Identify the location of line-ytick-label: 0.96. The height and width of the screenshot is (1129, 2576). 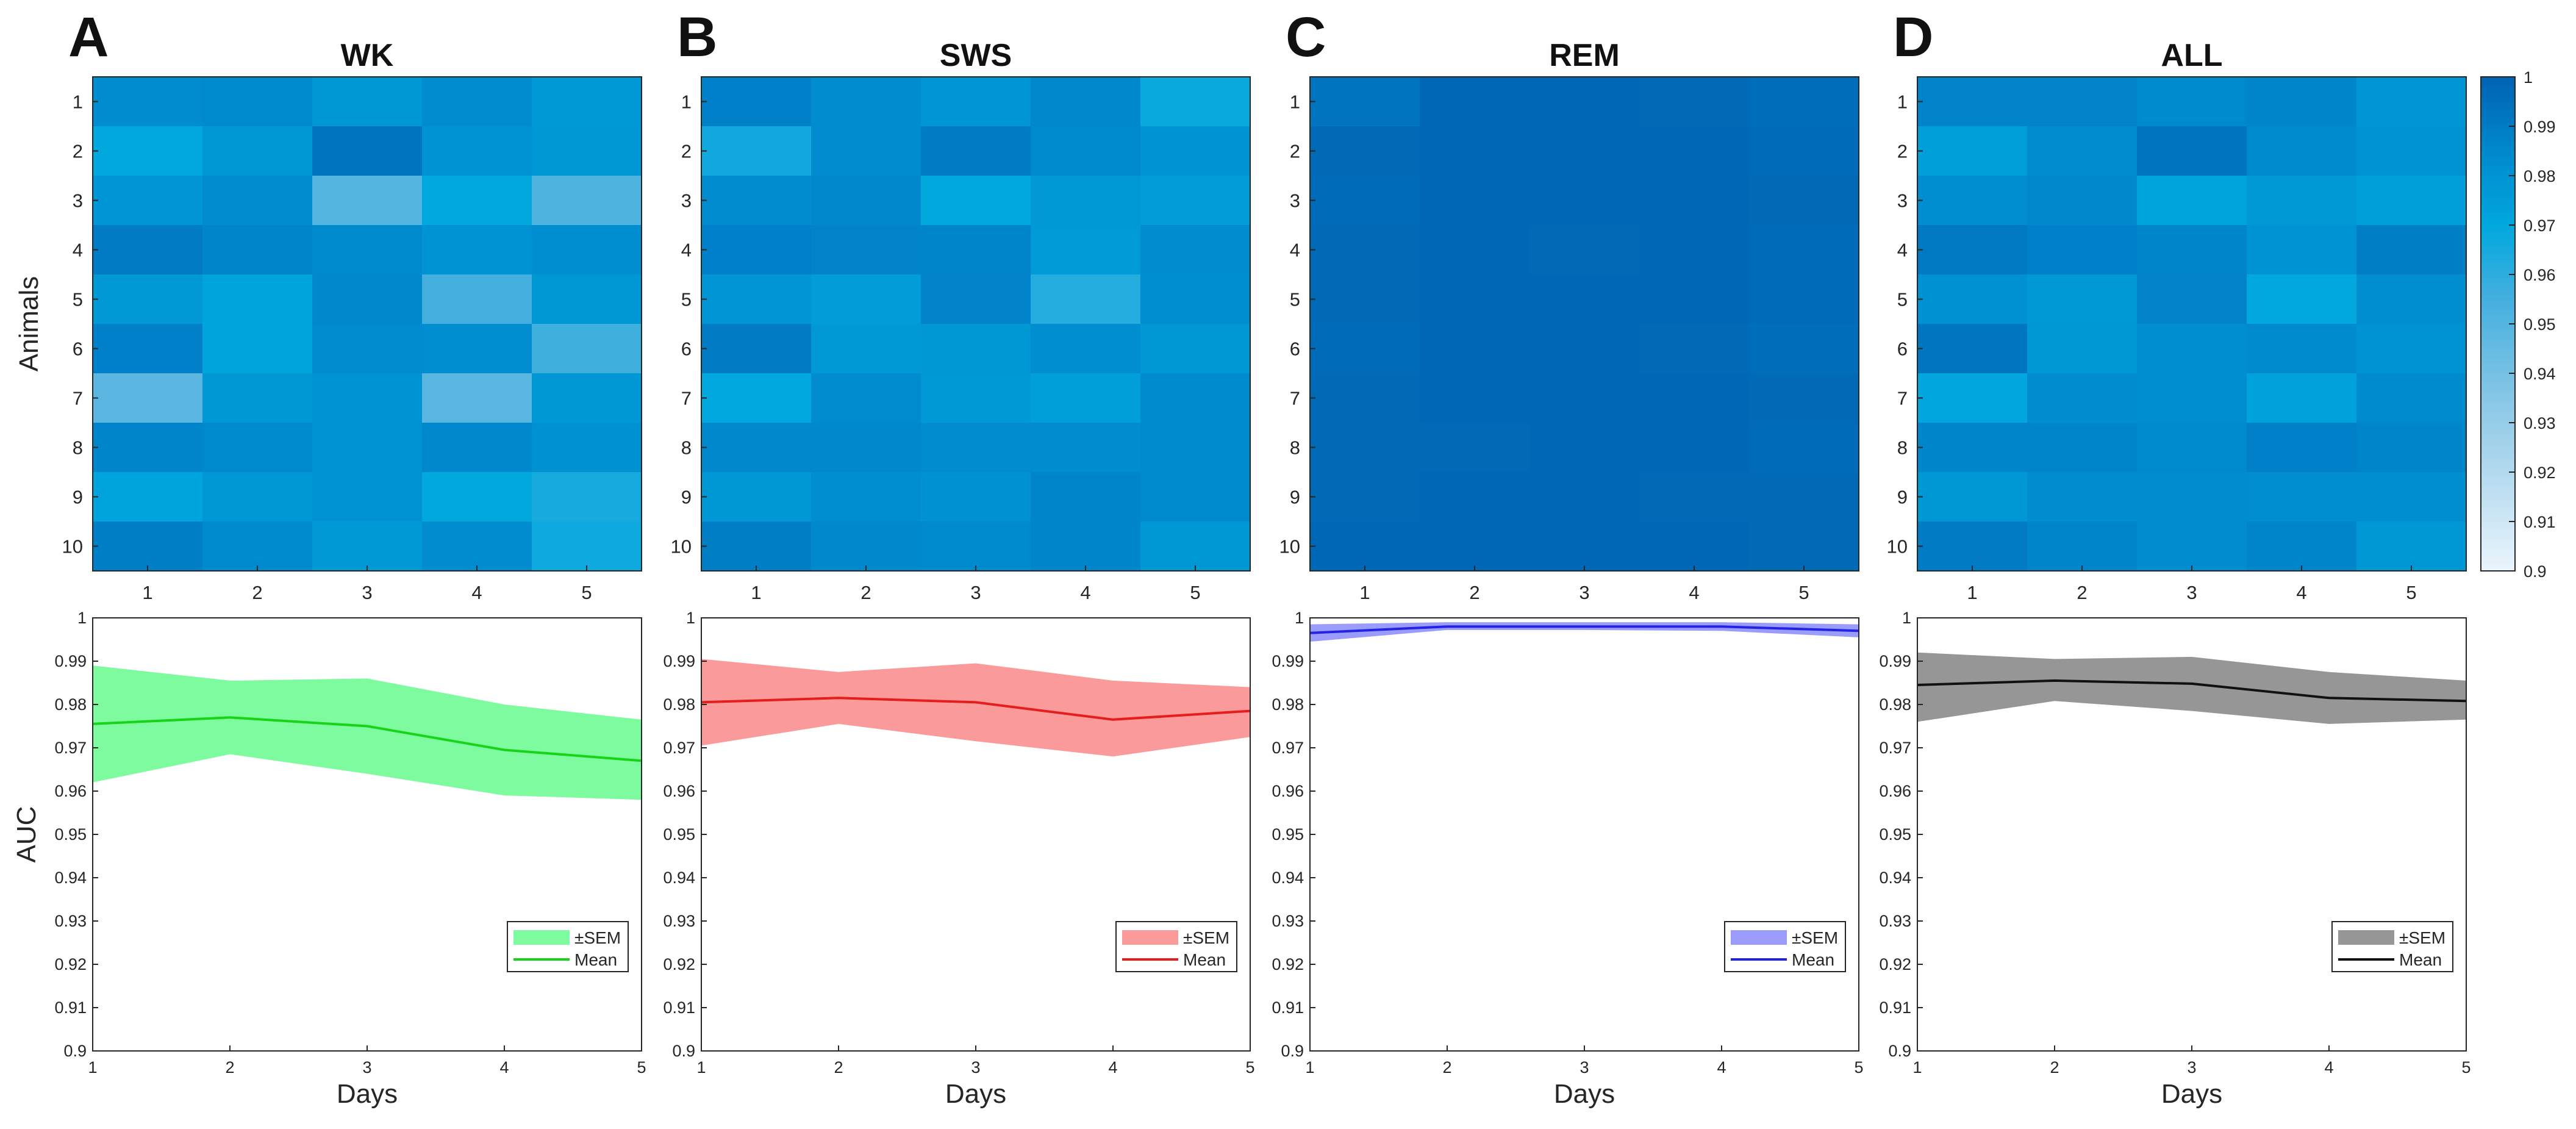
(70, 791).